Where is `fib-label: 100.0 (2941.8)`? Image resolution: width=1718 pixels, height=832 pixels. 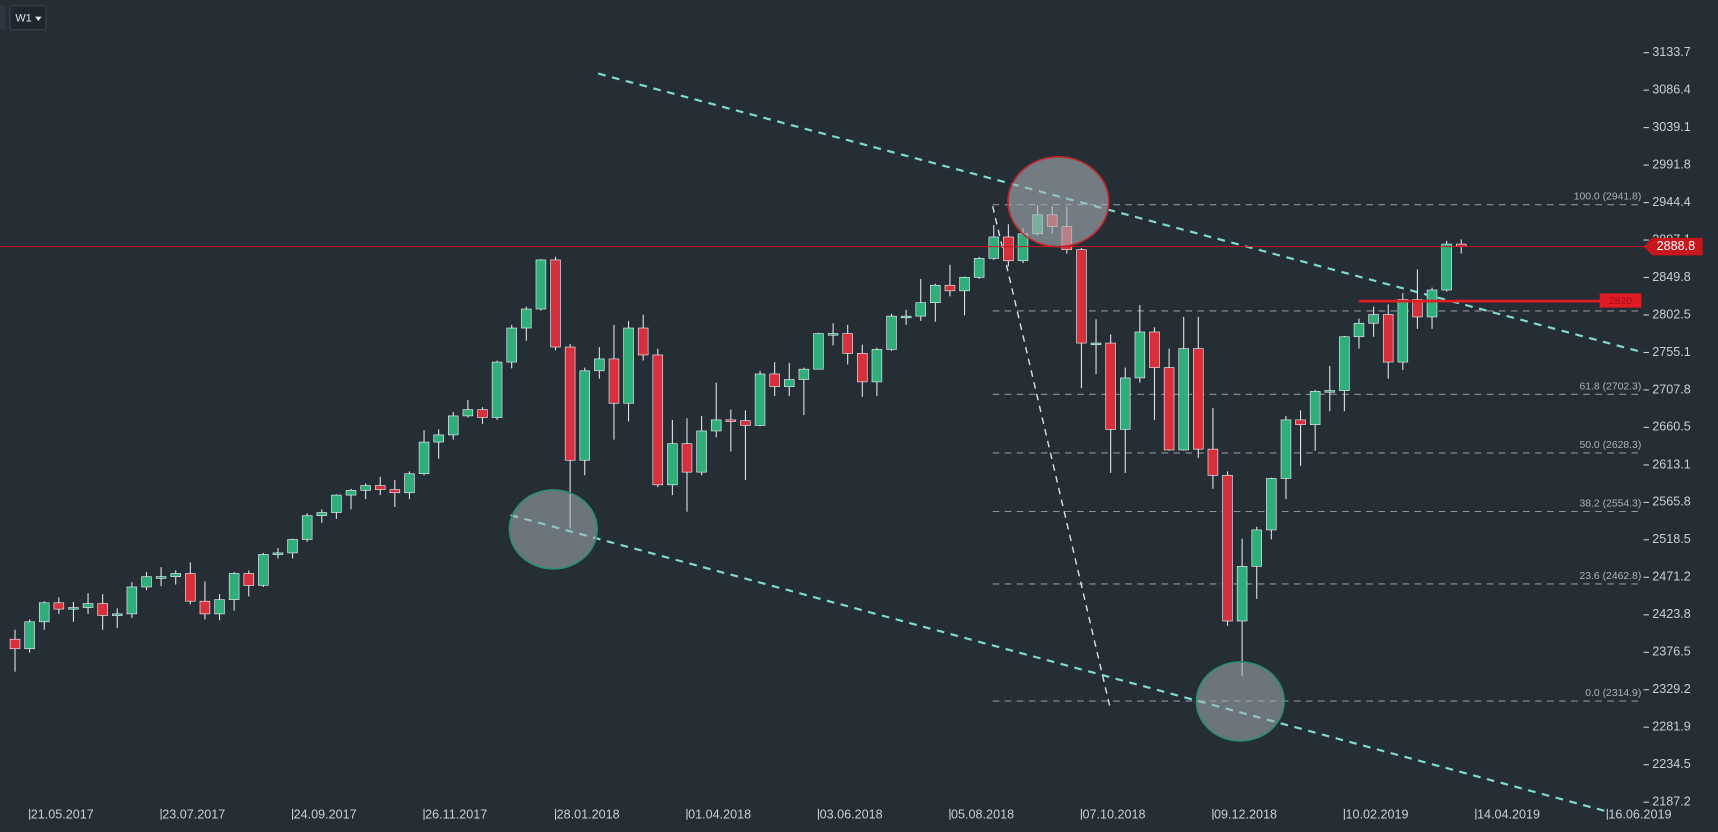
fib-label: 100.0 (2941.8) is located at coordinates (1608, 197).